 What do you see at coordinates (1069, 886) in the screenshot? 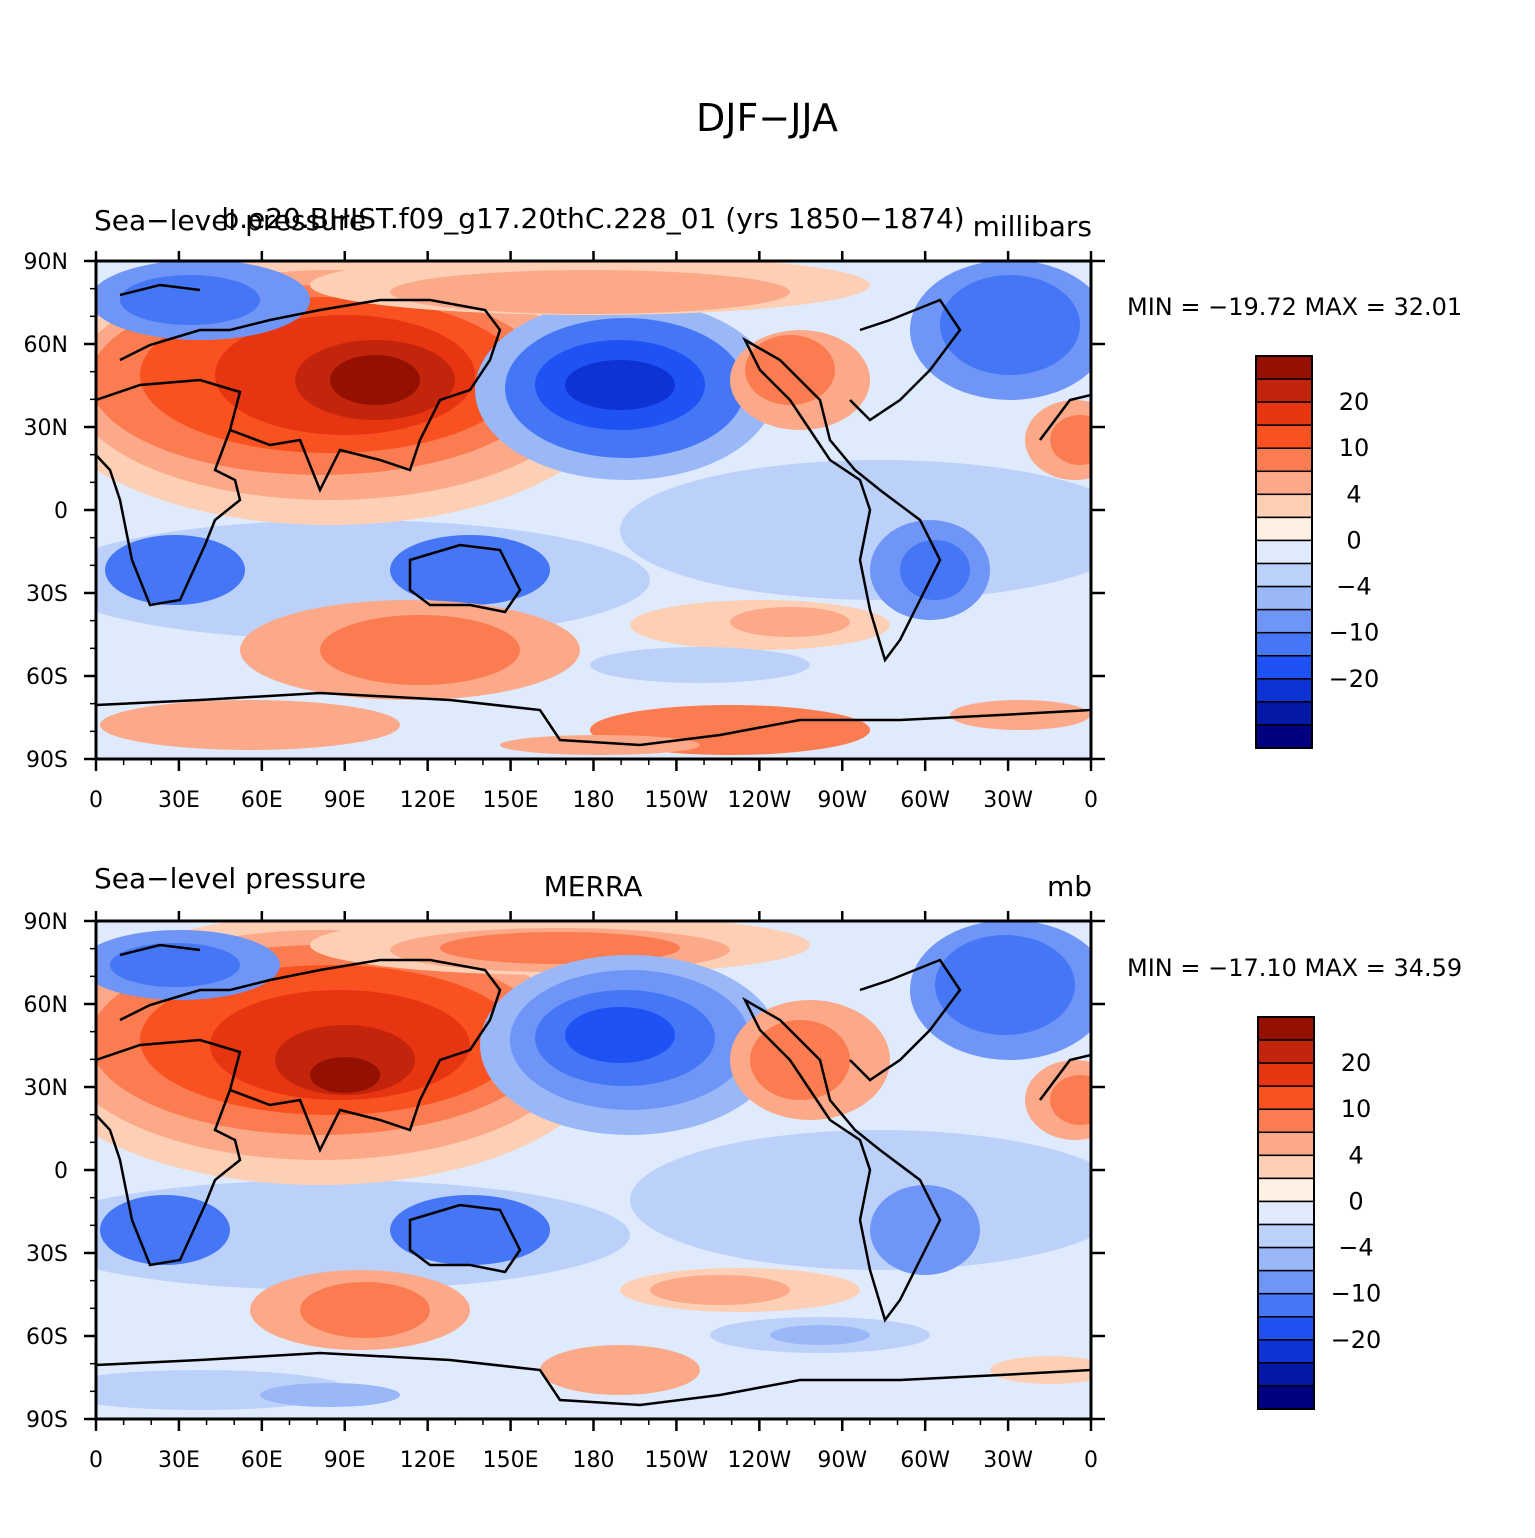
I see `panel-units: mb` at bounding box center [1069, 886].